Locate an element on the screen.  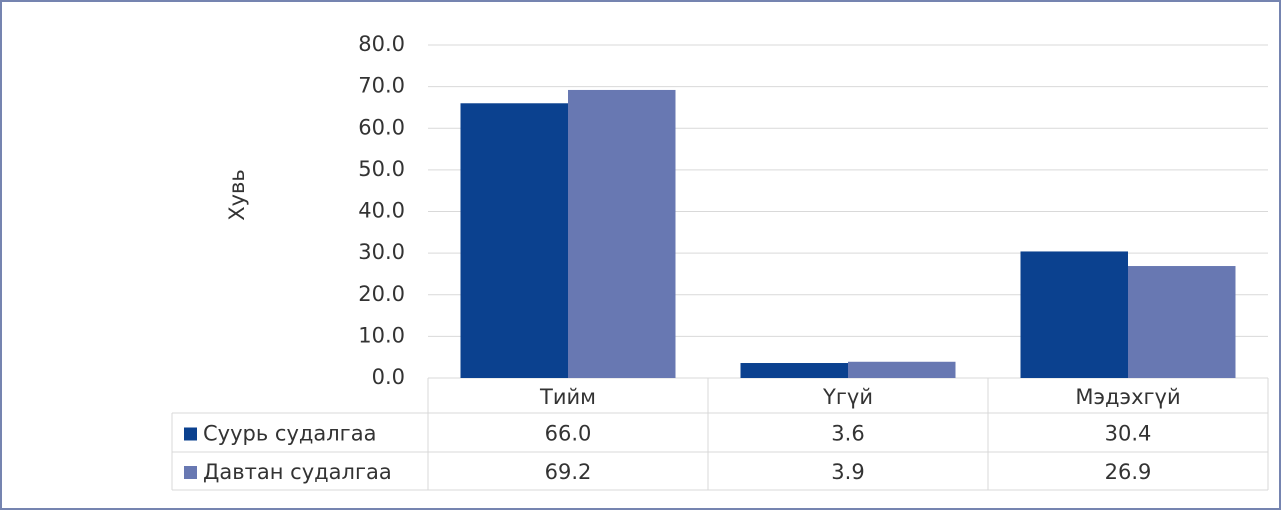
x-tick-label: Мэдэхгүй is located at coordinates (1127, 397).